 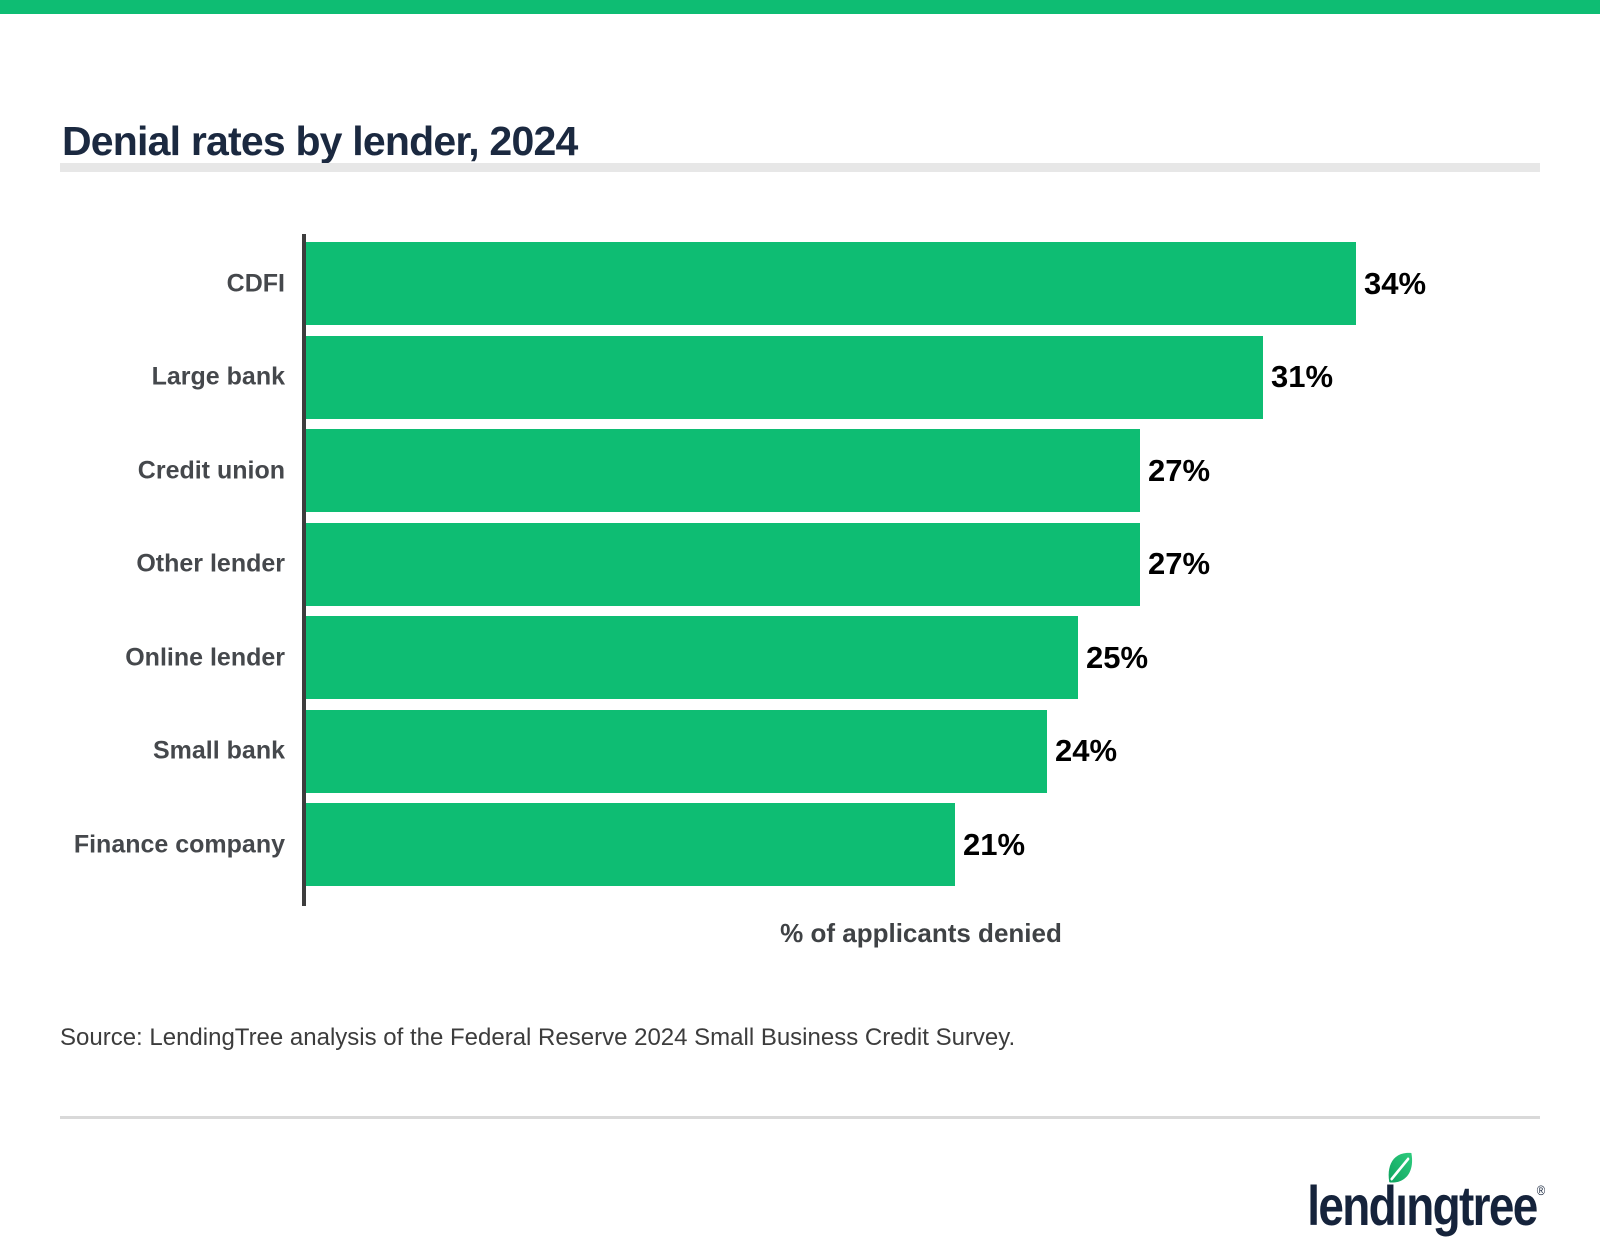 What do you see at coordinates (921, 933) in the screenshot?
I see `x-axis-label: % of applicants denied` at bounding box center [921, 933].